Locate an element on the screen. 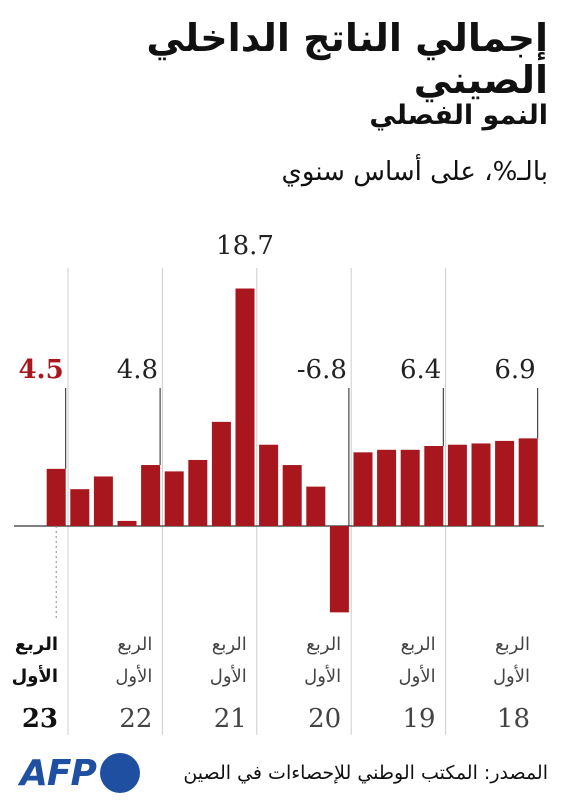  year-label: 23 is located at coordinates (40, 719).